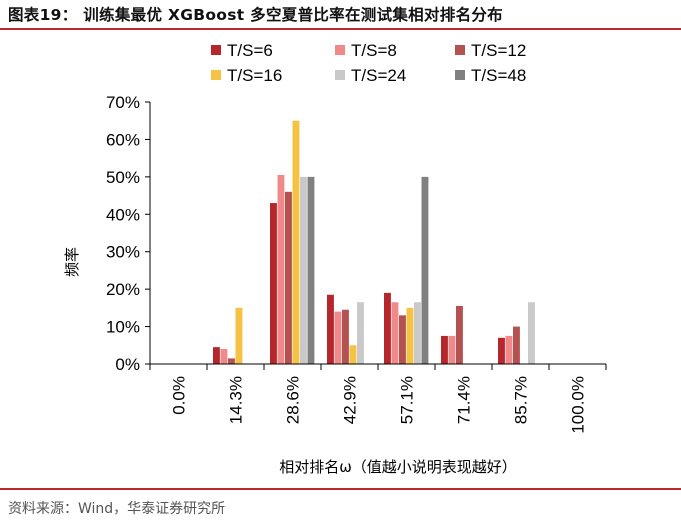 Image resolution: width=681 pixels, height=526 pixels. Describe the element at coordinates (123, 139) in the screenshot. I see `y-tick-label: 60%` at that location.